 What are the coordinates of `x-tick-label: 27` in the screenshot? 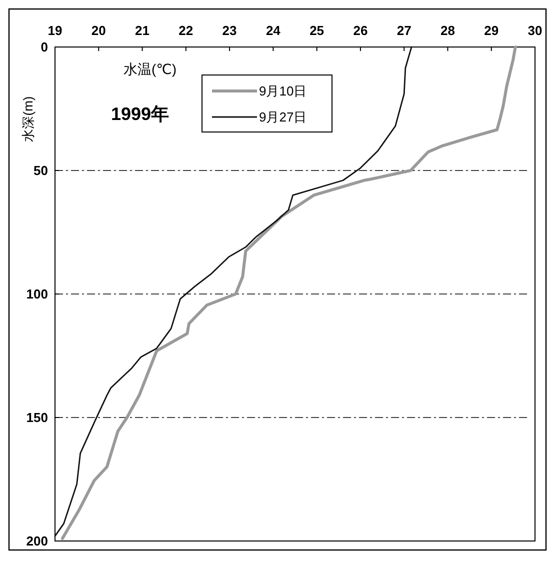 It's located at (404, 30).